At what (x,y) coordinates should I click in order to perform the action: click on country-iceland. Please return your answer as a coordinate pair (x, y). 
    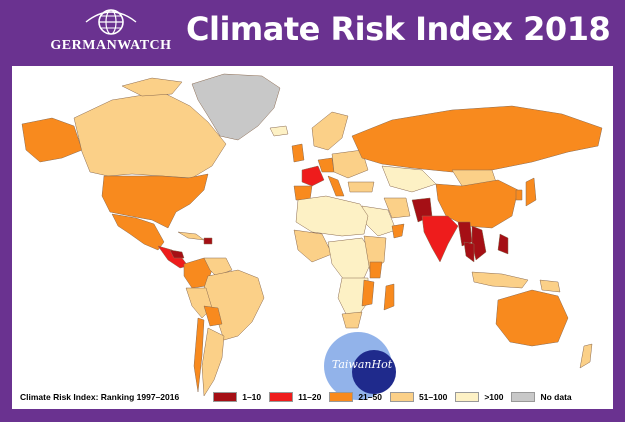
    Looking at the image, I should click on (279, 131).